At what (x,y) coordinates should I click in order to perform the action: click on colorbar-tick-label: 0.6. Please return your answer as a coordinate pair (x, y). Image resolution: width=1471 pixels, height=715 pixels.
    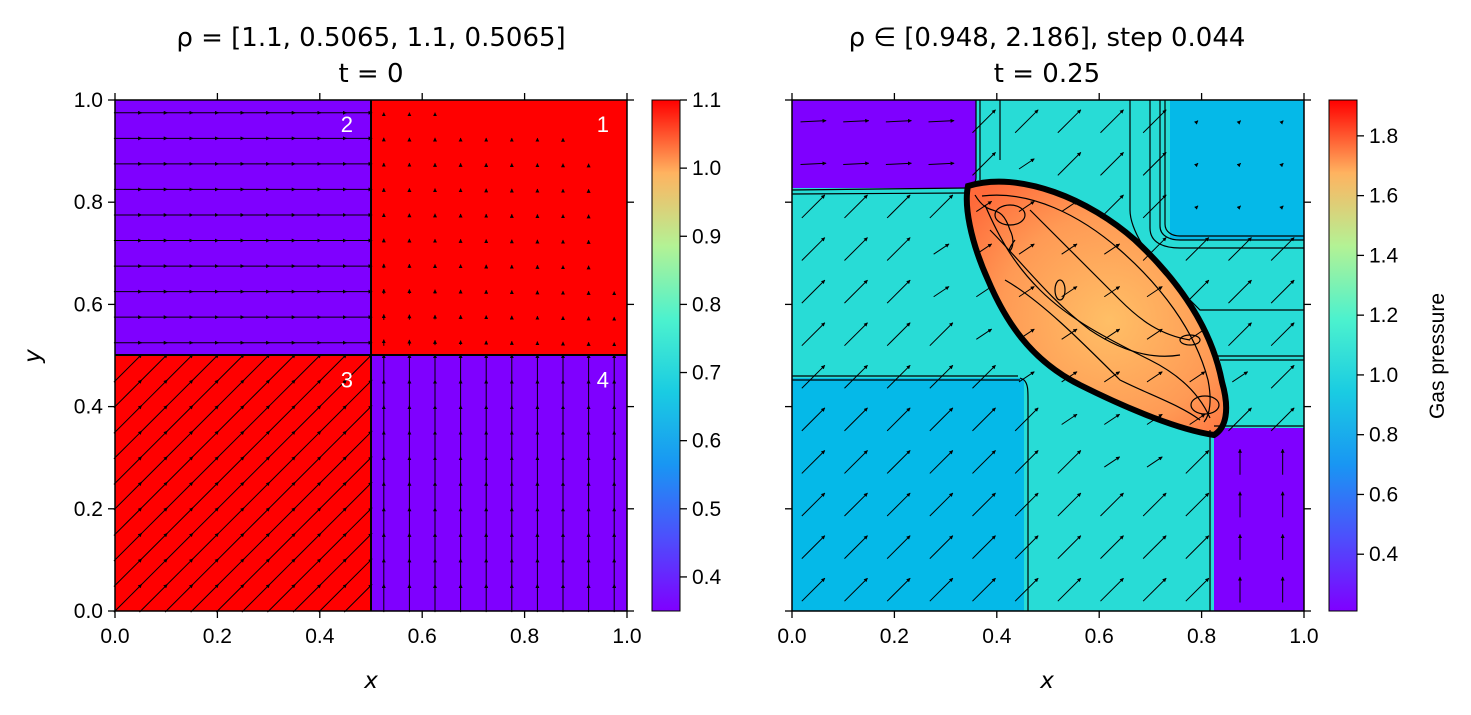
    Looking at the image, I should click on (1383, 494).